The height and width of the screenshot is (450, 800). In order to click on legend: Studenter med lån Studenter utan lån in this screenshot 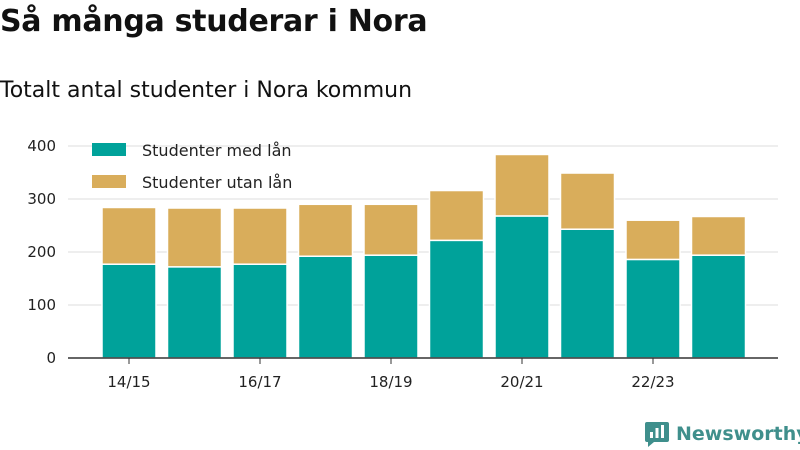, I will do `click(192, 166)`.